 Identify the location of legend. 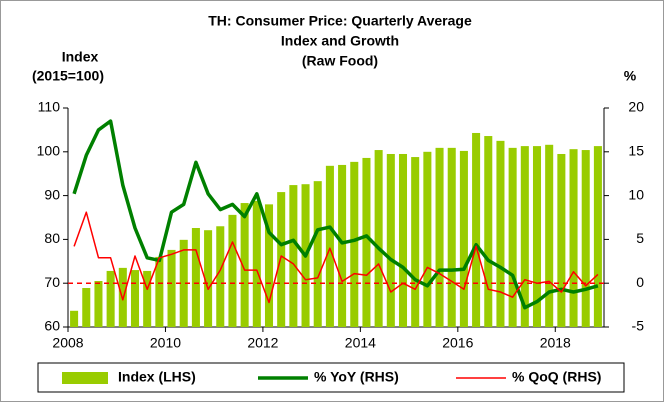
(331, 377).